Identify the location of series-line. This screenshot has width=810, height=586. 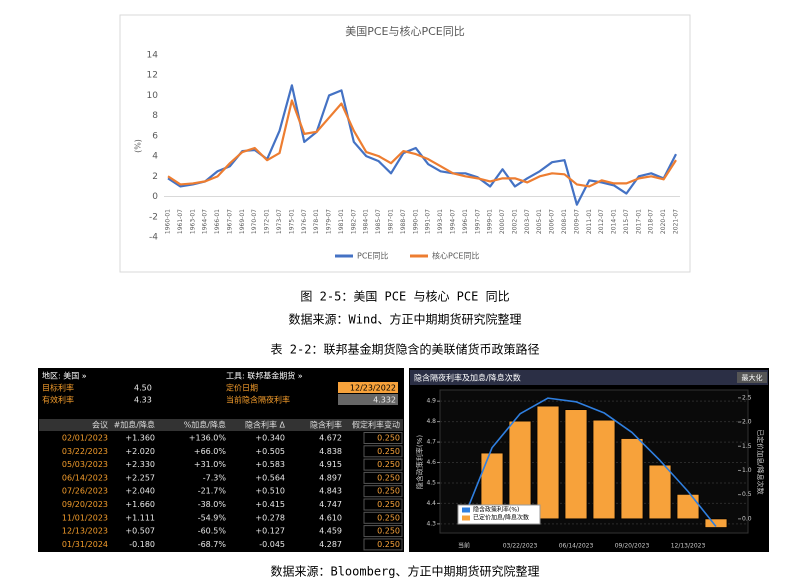
(590, 462).